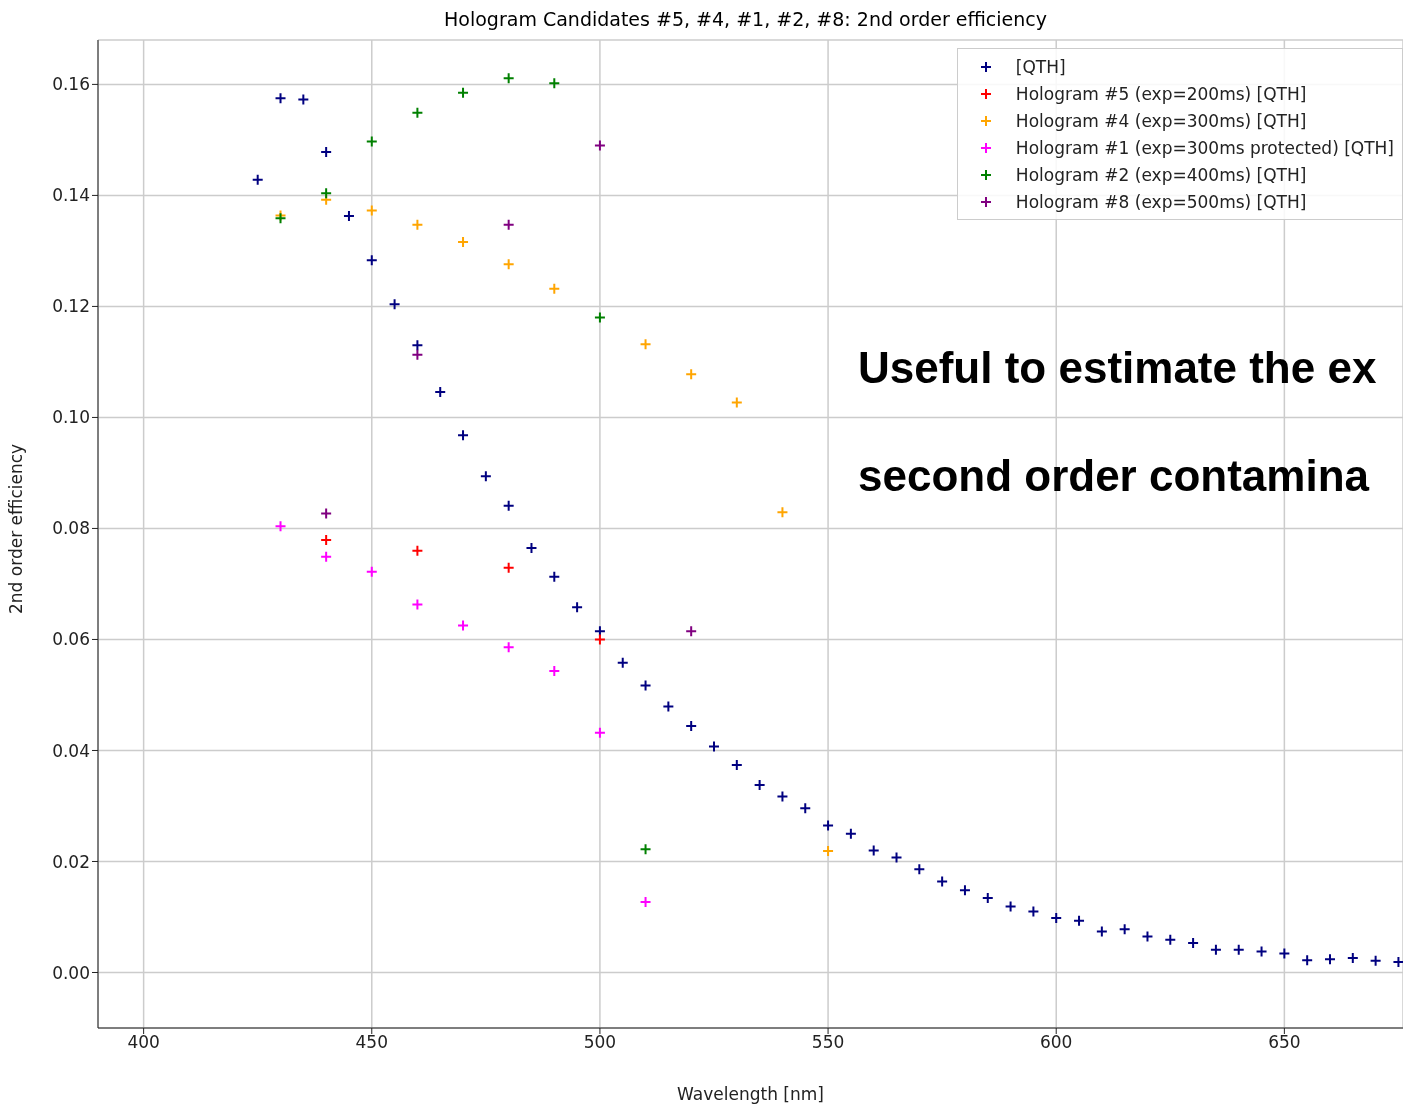 Image resolution: width=1414 pixels, height=1117 pixels. What do you see at coordinates (71, 195) in the screenshot?
I see `y-tick-label: 0.14` at bounding box center [71, 195].